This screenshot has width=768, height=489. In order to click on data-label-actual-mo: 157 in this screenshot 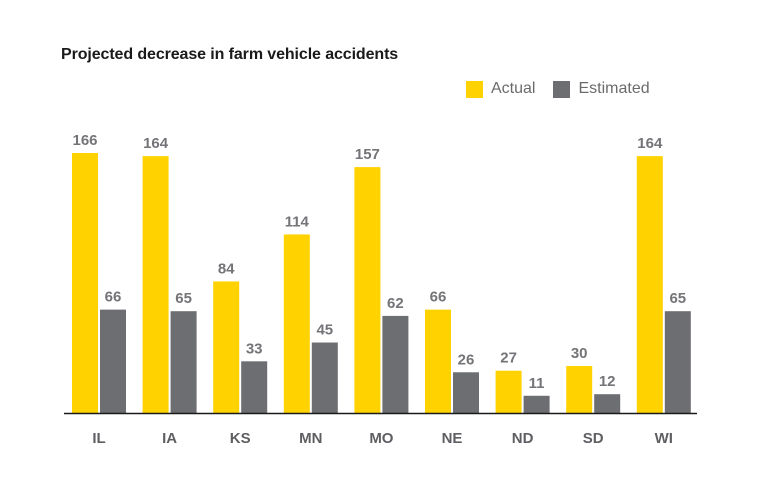, I will do `click(367, 154)`.